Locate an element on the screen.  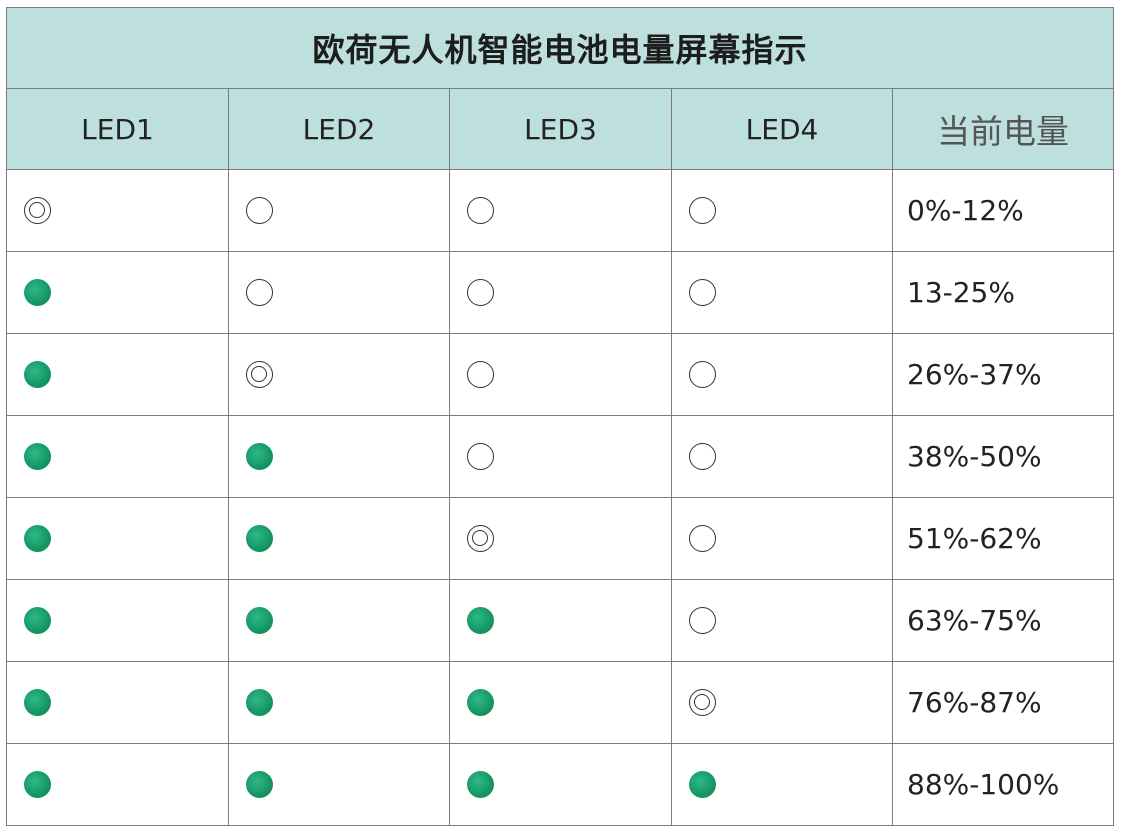
title-row: 欧荷无人机智能电池电量屏幕指示 is located at coordinates (560, 48).